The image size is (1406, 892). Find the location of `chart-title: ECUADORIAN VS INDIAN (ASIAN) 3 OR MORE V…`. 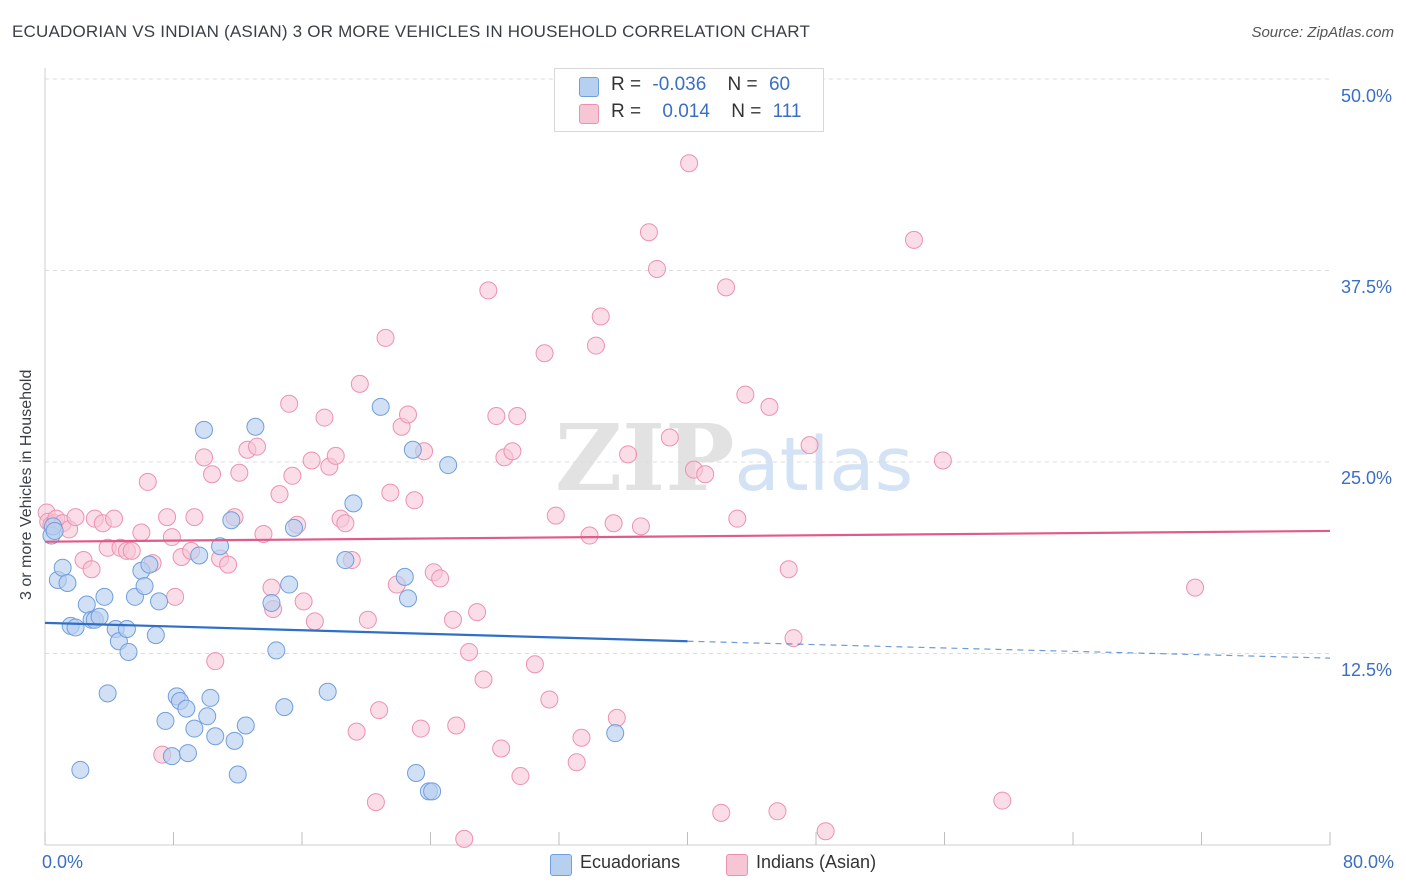

chart-title: ECUADORIAN VS INDIAN (ASIAN) 3 OR MORE V… is located at coordinates (411, 31).